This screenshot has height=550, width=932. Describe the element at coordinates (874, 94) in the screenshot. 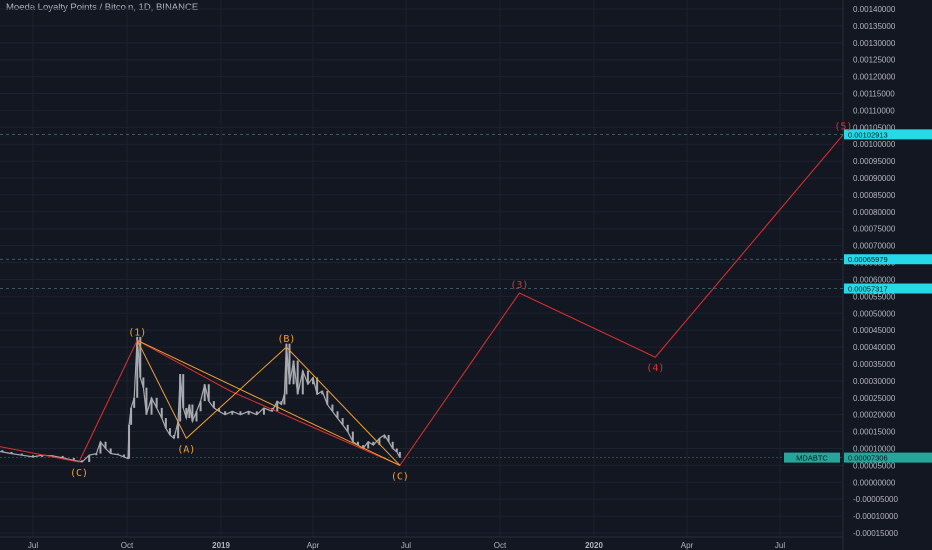

I see `y-tick-label: 0.00115000` at that location.